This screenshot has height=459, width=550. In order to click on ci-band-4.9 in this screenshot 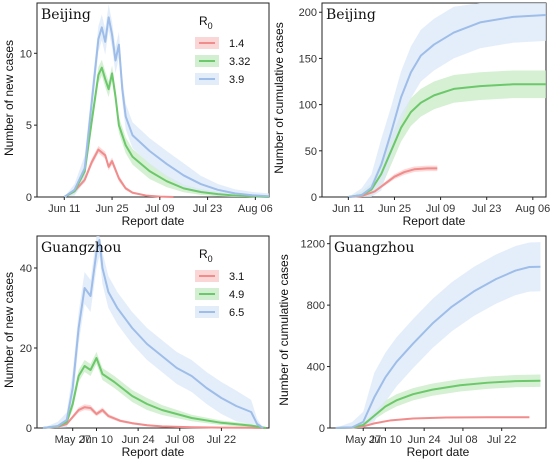, I will do `click(438, 401)`.